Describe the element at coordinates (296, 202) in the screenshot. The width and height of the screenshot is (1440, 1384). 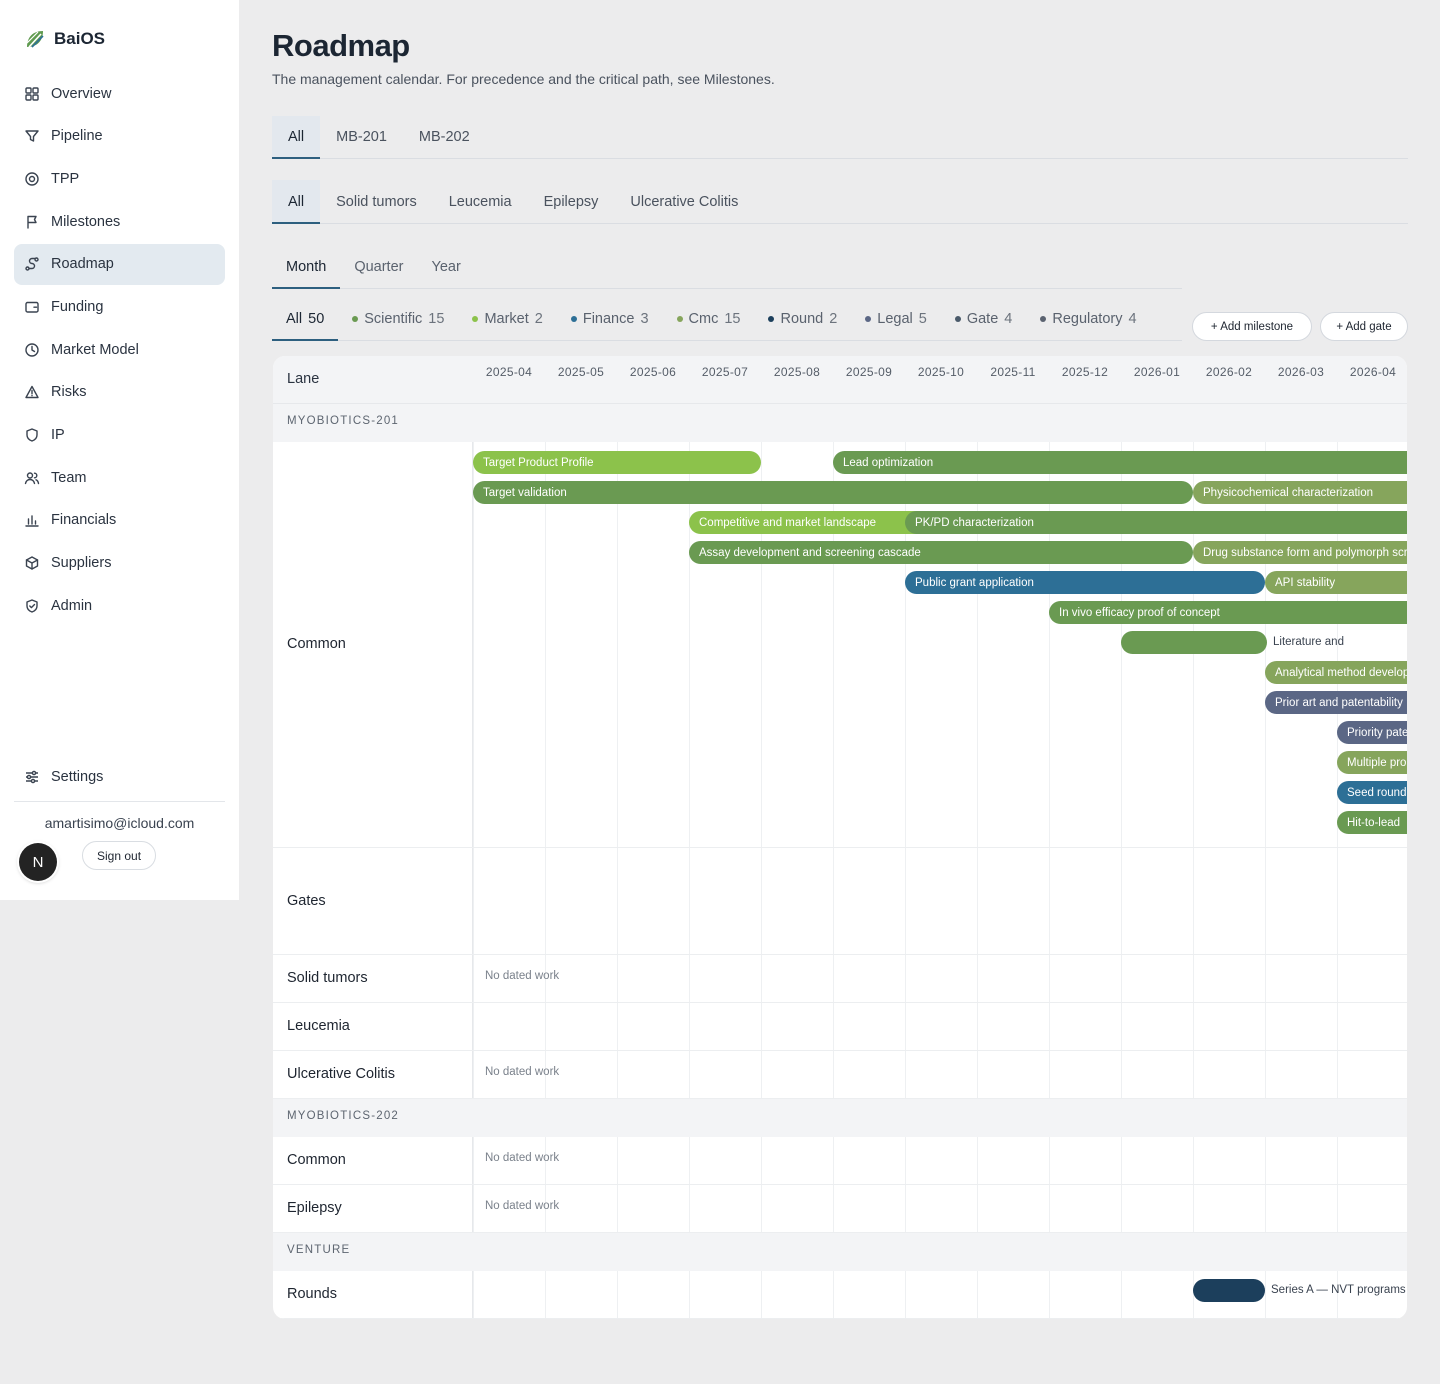
I see `tab-indication-all: All` at that location.